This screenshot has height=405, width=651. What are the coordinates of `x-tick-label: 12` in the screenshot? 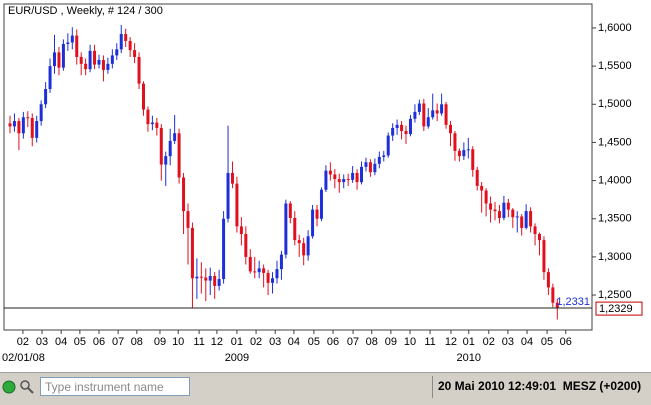 It's located at (451, 342).